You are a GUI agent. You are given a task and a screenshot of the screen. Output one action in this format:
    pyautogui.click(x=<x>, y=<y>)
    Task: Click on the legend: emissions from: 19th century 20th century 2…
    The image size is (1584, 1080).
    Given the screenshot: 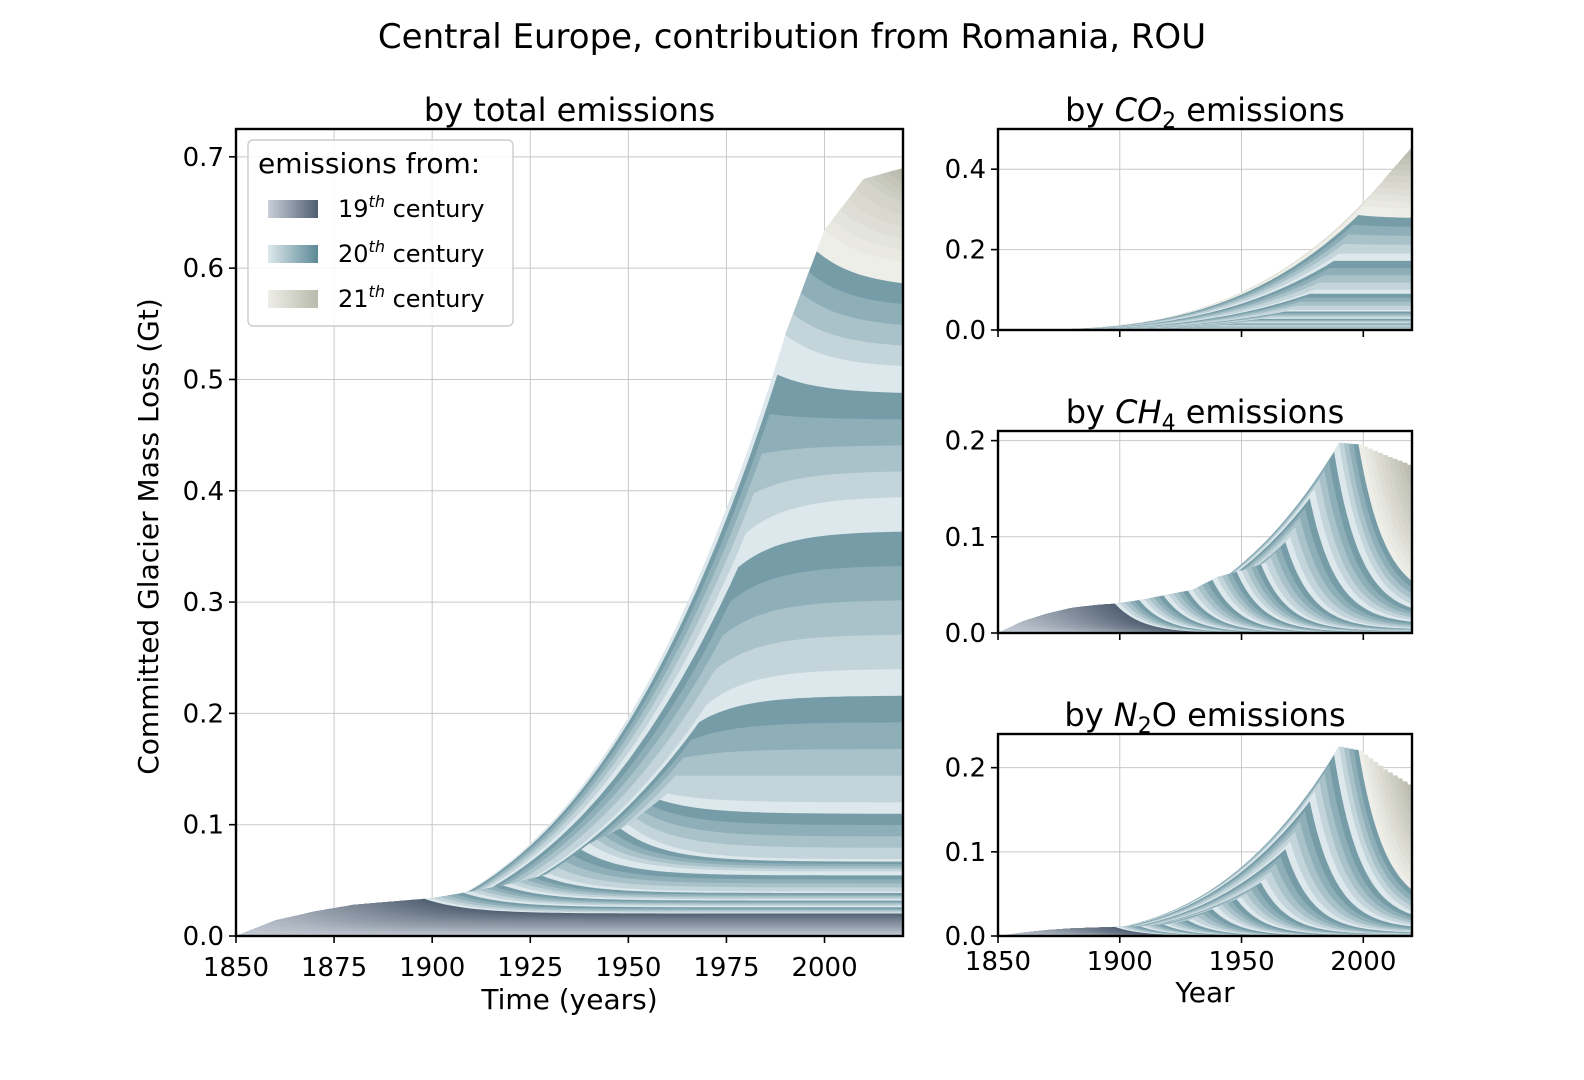 What is the action you would take?
    pyautogui.click(x=380, y=233)
    